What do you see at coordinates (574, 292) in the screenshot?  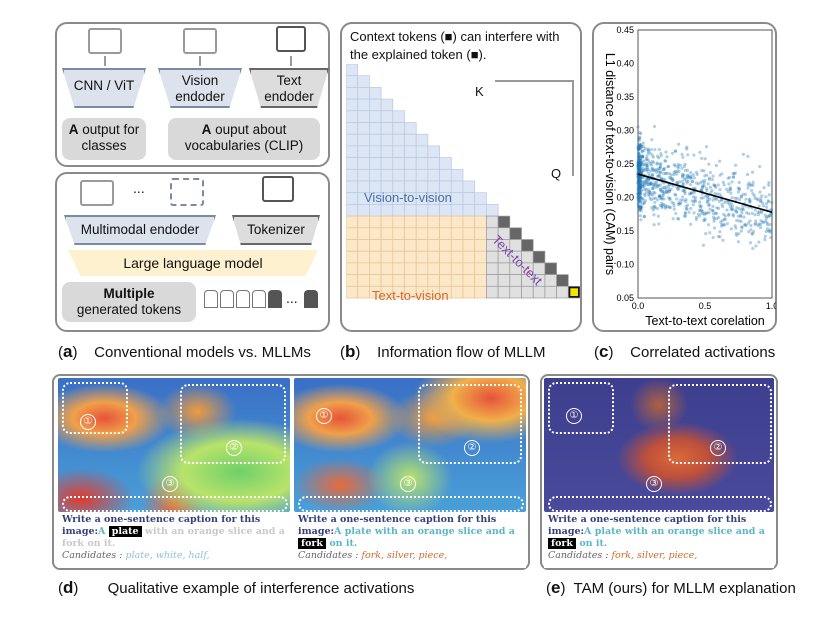 I see `explained-token` at bounding box center [574, 292].